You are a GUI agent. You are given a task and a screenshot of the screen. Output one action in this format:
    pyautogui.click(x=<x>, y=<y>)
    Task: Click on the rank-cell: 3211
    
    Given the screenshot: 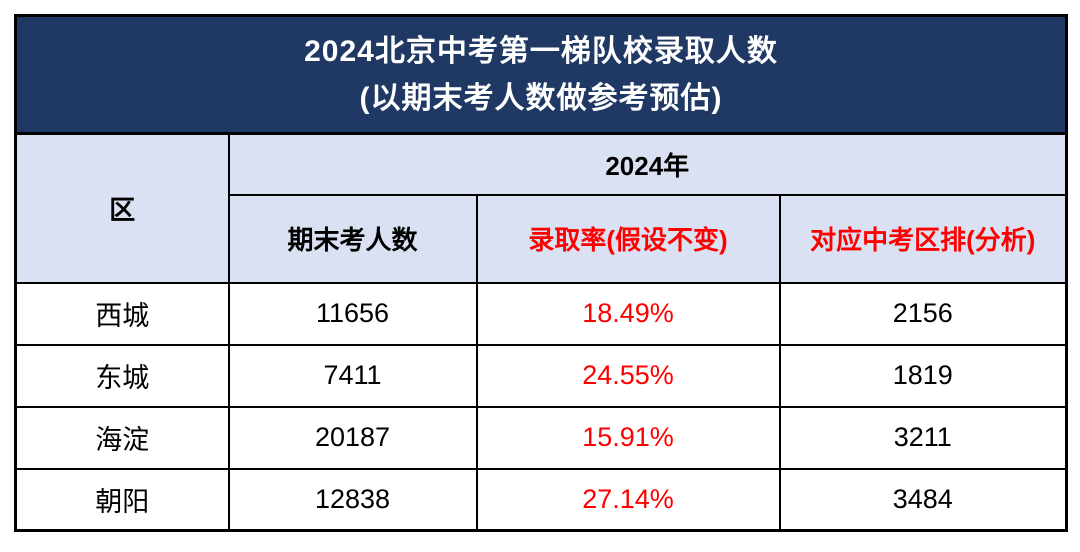 What is the action you would take?
    pyautogui.click(x=923, y=437)
    